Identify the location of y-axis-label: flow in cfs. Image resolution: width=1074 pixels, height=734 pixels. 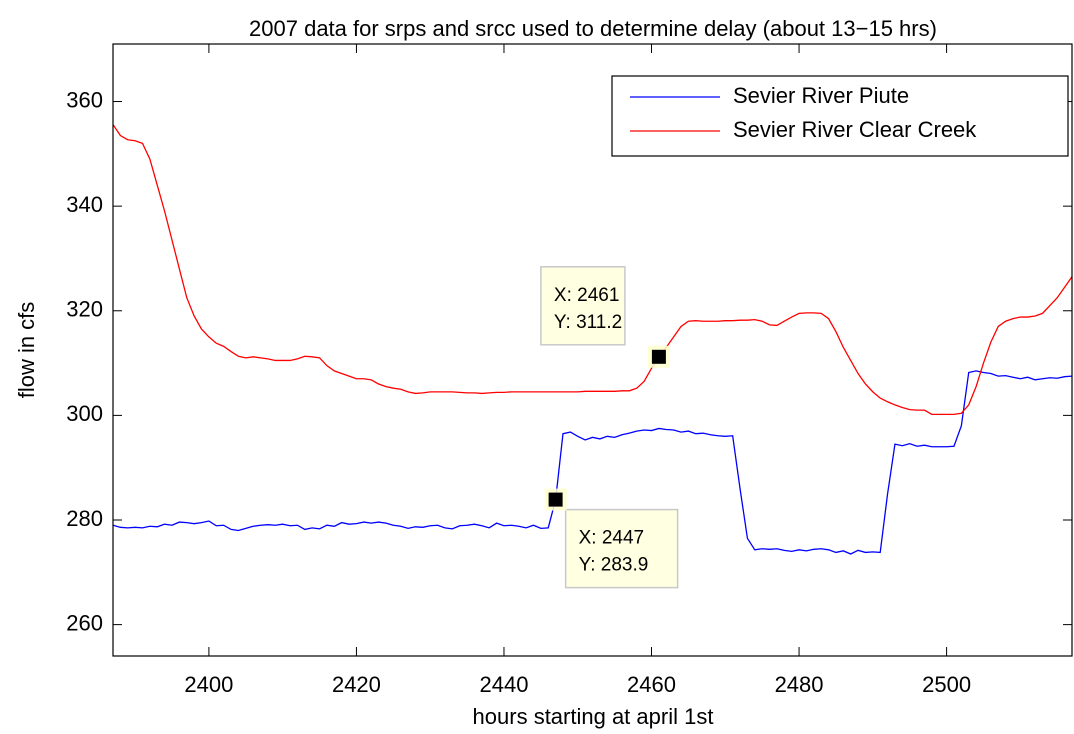
(26, 350).